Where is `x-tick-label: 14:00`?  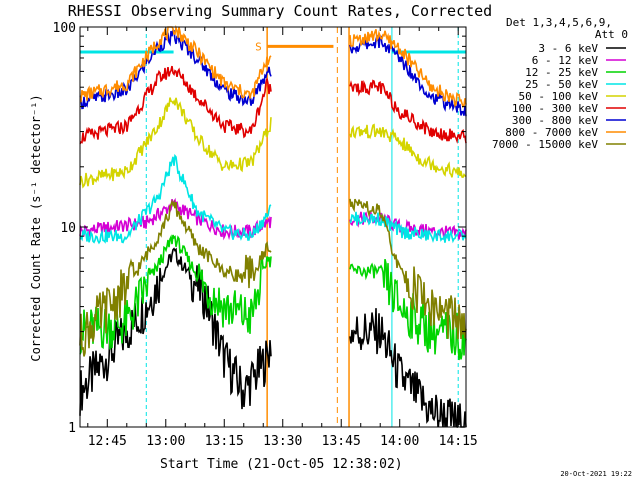 x-tick-label: 14:00 is located at coordinates (399, 441).